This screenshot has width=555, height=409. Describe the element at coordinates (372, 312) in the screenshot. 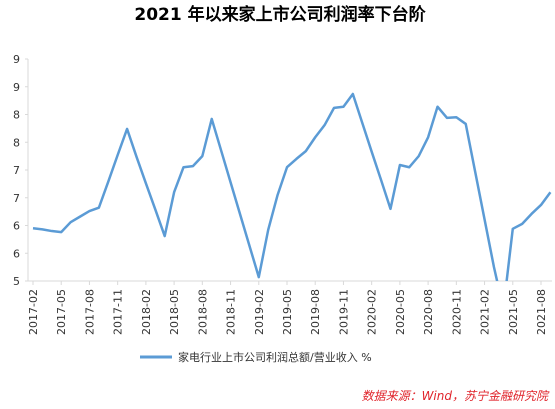

I see `x-tick-label: 2020-02` at that location.